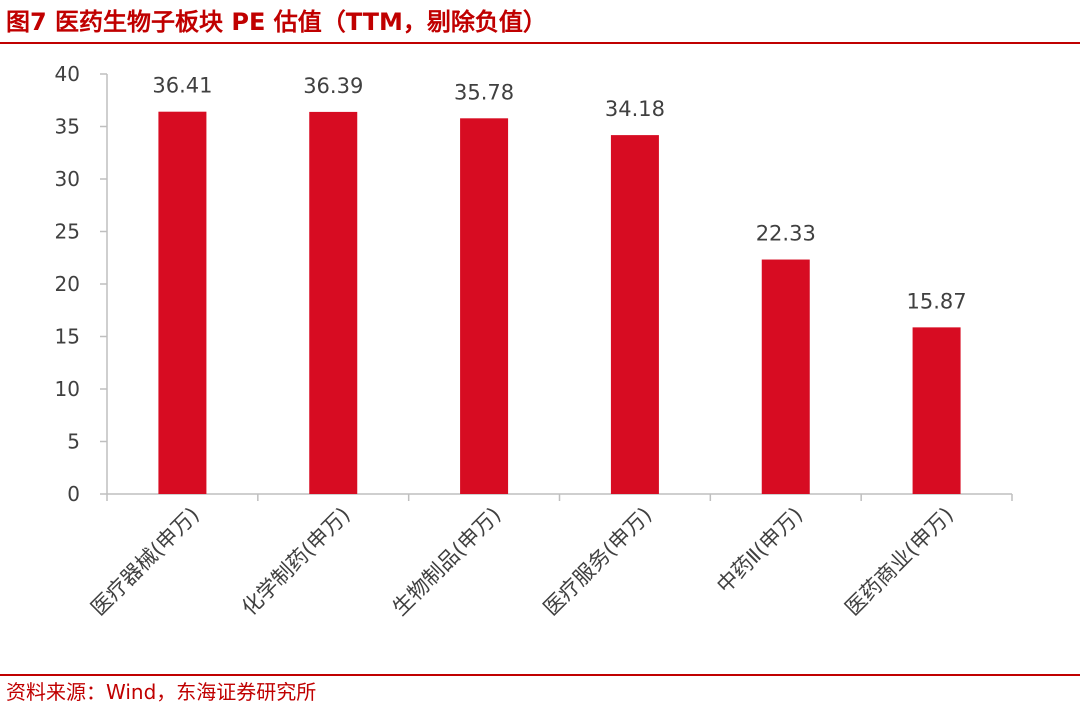  Describe the element at coordinates (937, 301) in the screenshot. I see `data-label: 15.87` at that location.